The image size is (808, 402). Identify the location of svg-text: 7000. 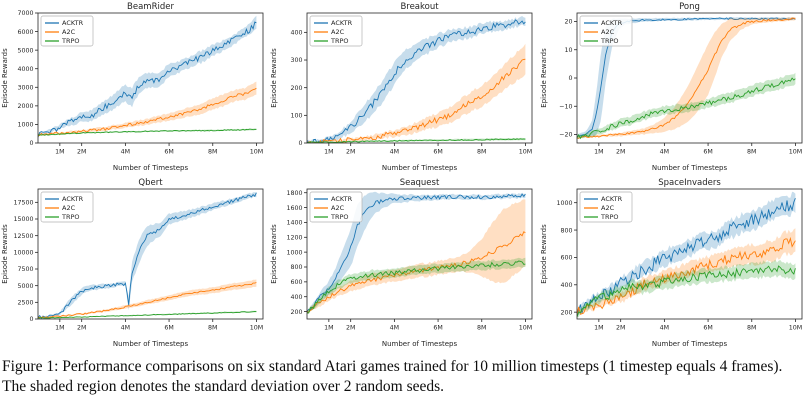
(25, 13).